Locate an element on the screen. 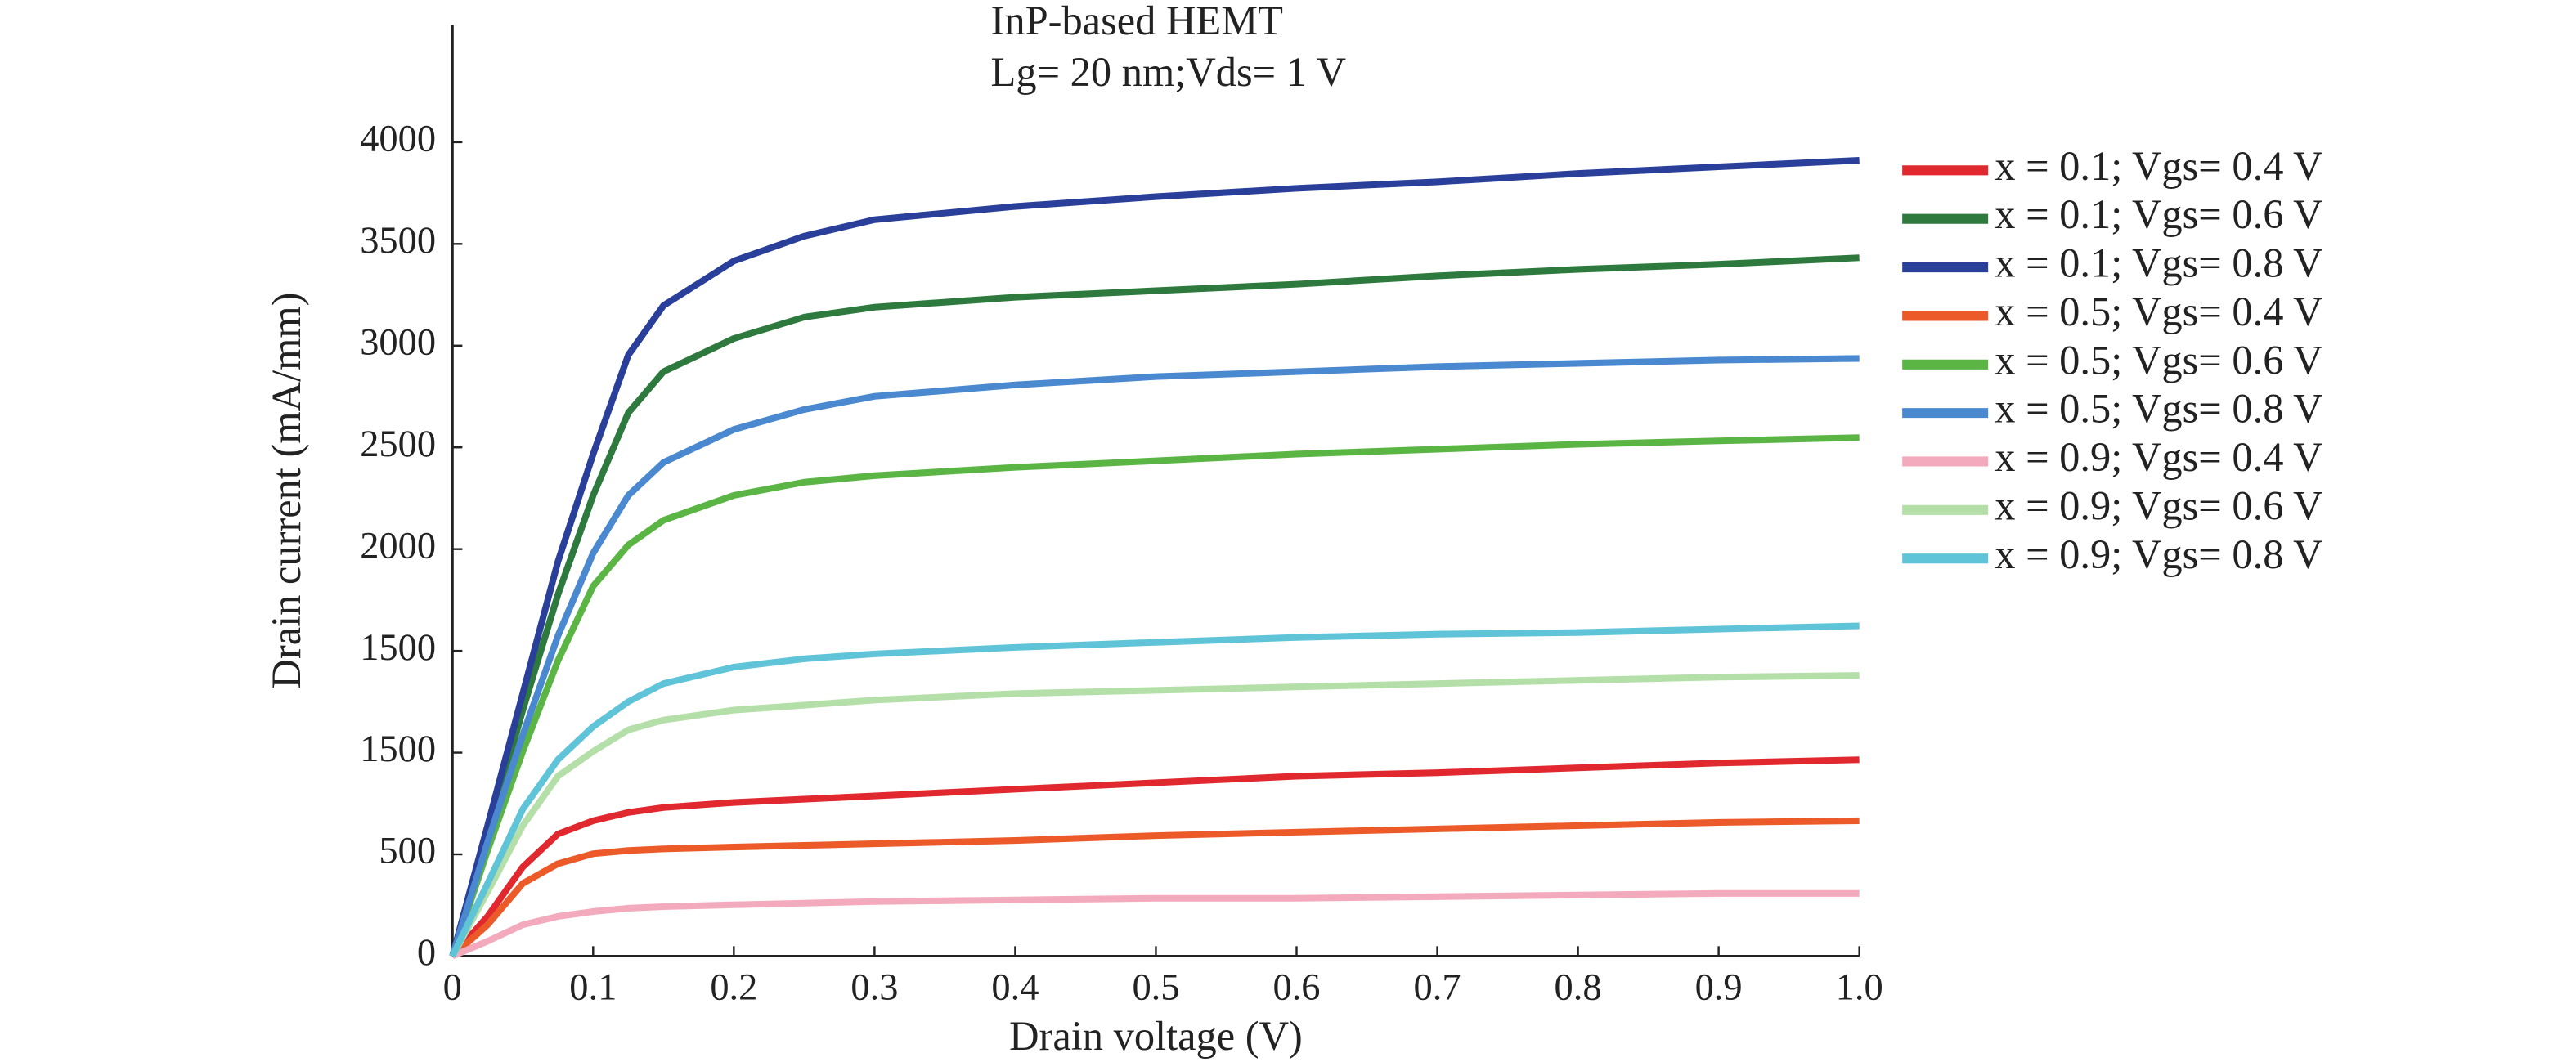 This screenshot has width=2576, height=1062. x-tick-label: 1.0 is located at coordinates (1859, 988).